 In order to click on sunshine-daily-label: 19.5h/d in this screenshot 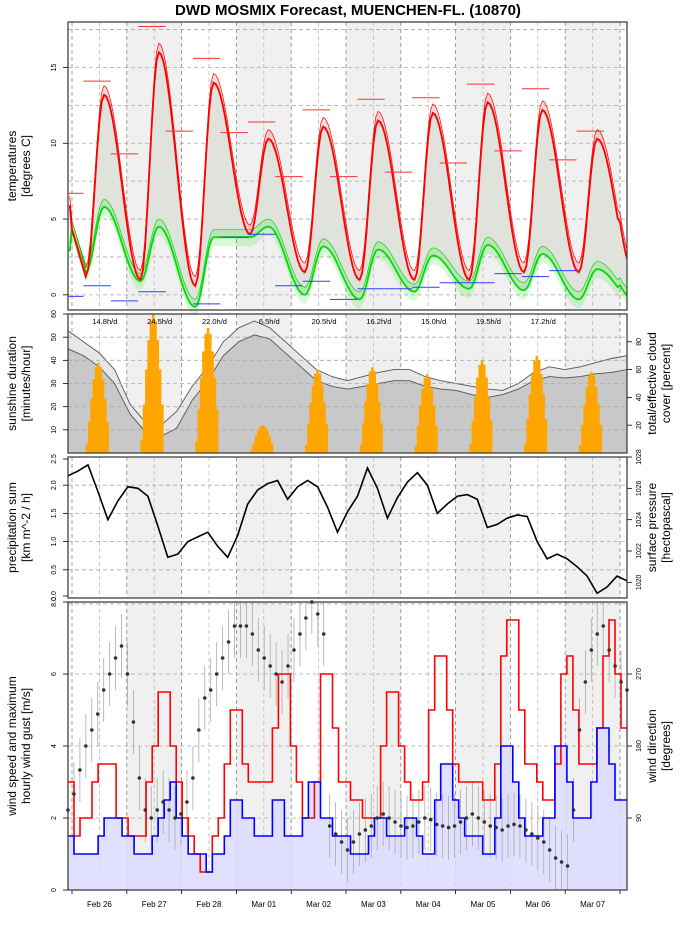, I will do `click(488, 321)`.